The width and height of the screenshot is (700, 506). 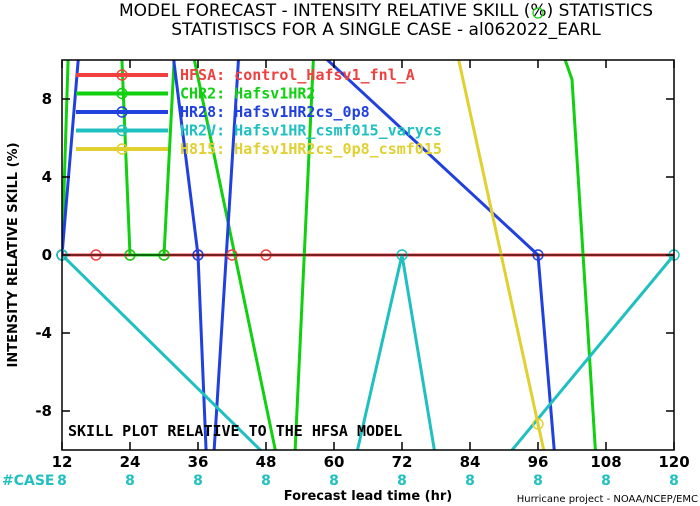 I want to click on legend-marker-hfsa, so click(x=122, y=75).